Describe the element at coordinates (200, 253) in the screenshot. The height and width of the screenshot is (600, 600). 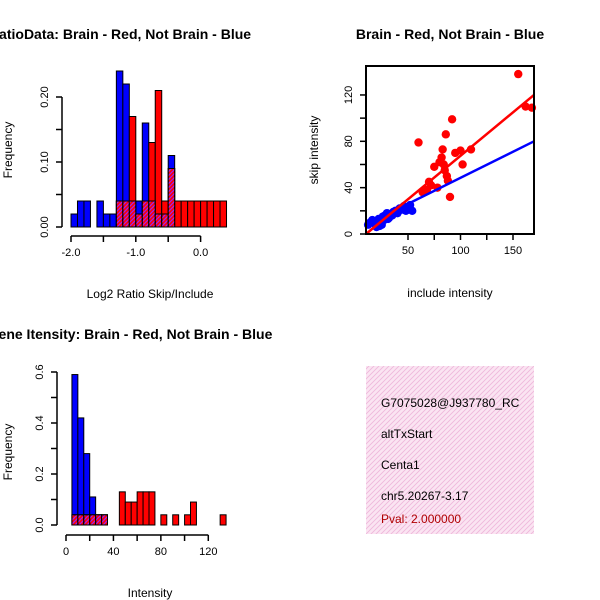
I see `ratio-x-tick-label: 0.0` at that location.